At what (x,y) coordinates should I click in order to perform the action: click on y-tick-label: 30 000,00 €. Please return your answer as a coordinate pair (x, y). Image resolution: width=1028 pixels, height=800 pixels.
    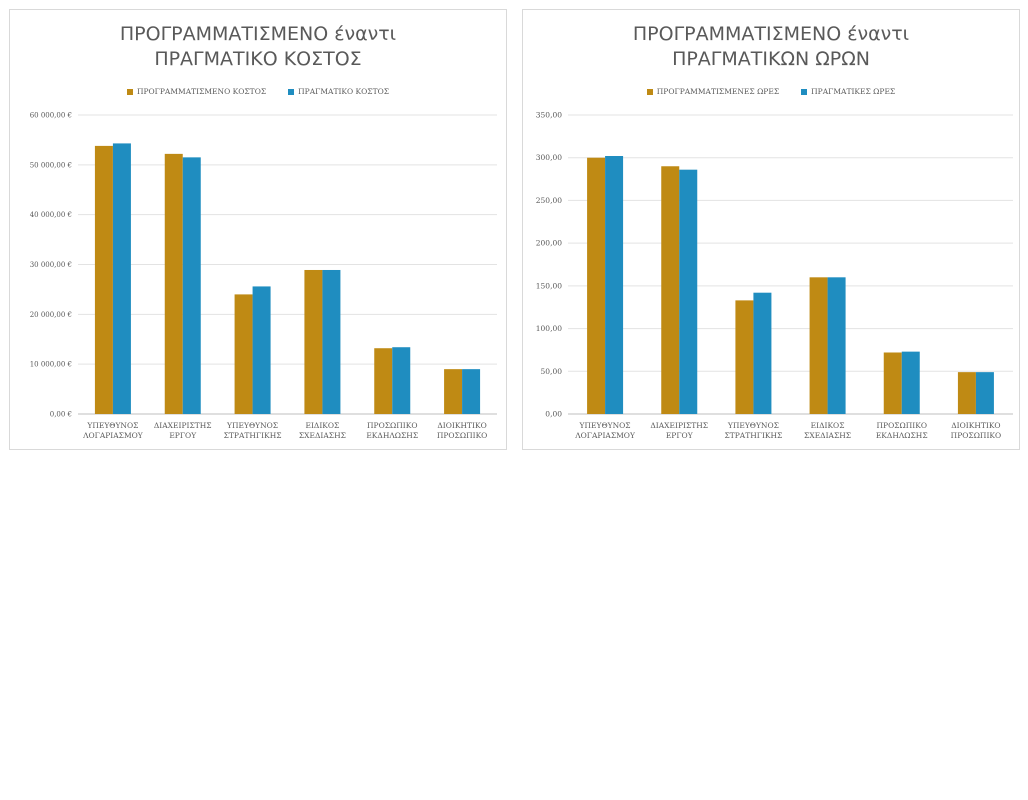
    Looking at the image, I should click on (51, 265).